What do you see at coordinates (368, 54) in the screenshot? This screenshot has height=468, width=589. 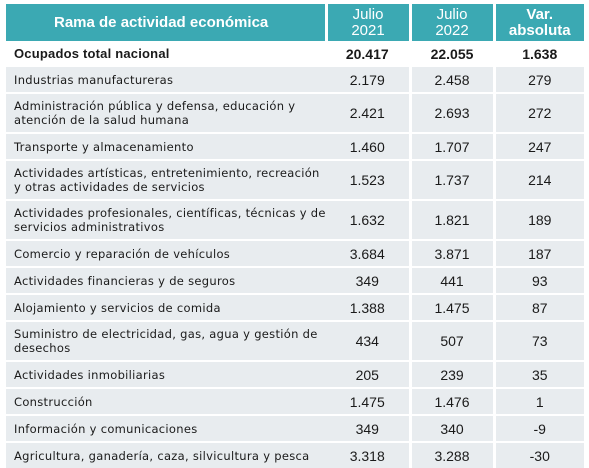 I see `total-2021: 20.417` at bounding box center [368, 54].